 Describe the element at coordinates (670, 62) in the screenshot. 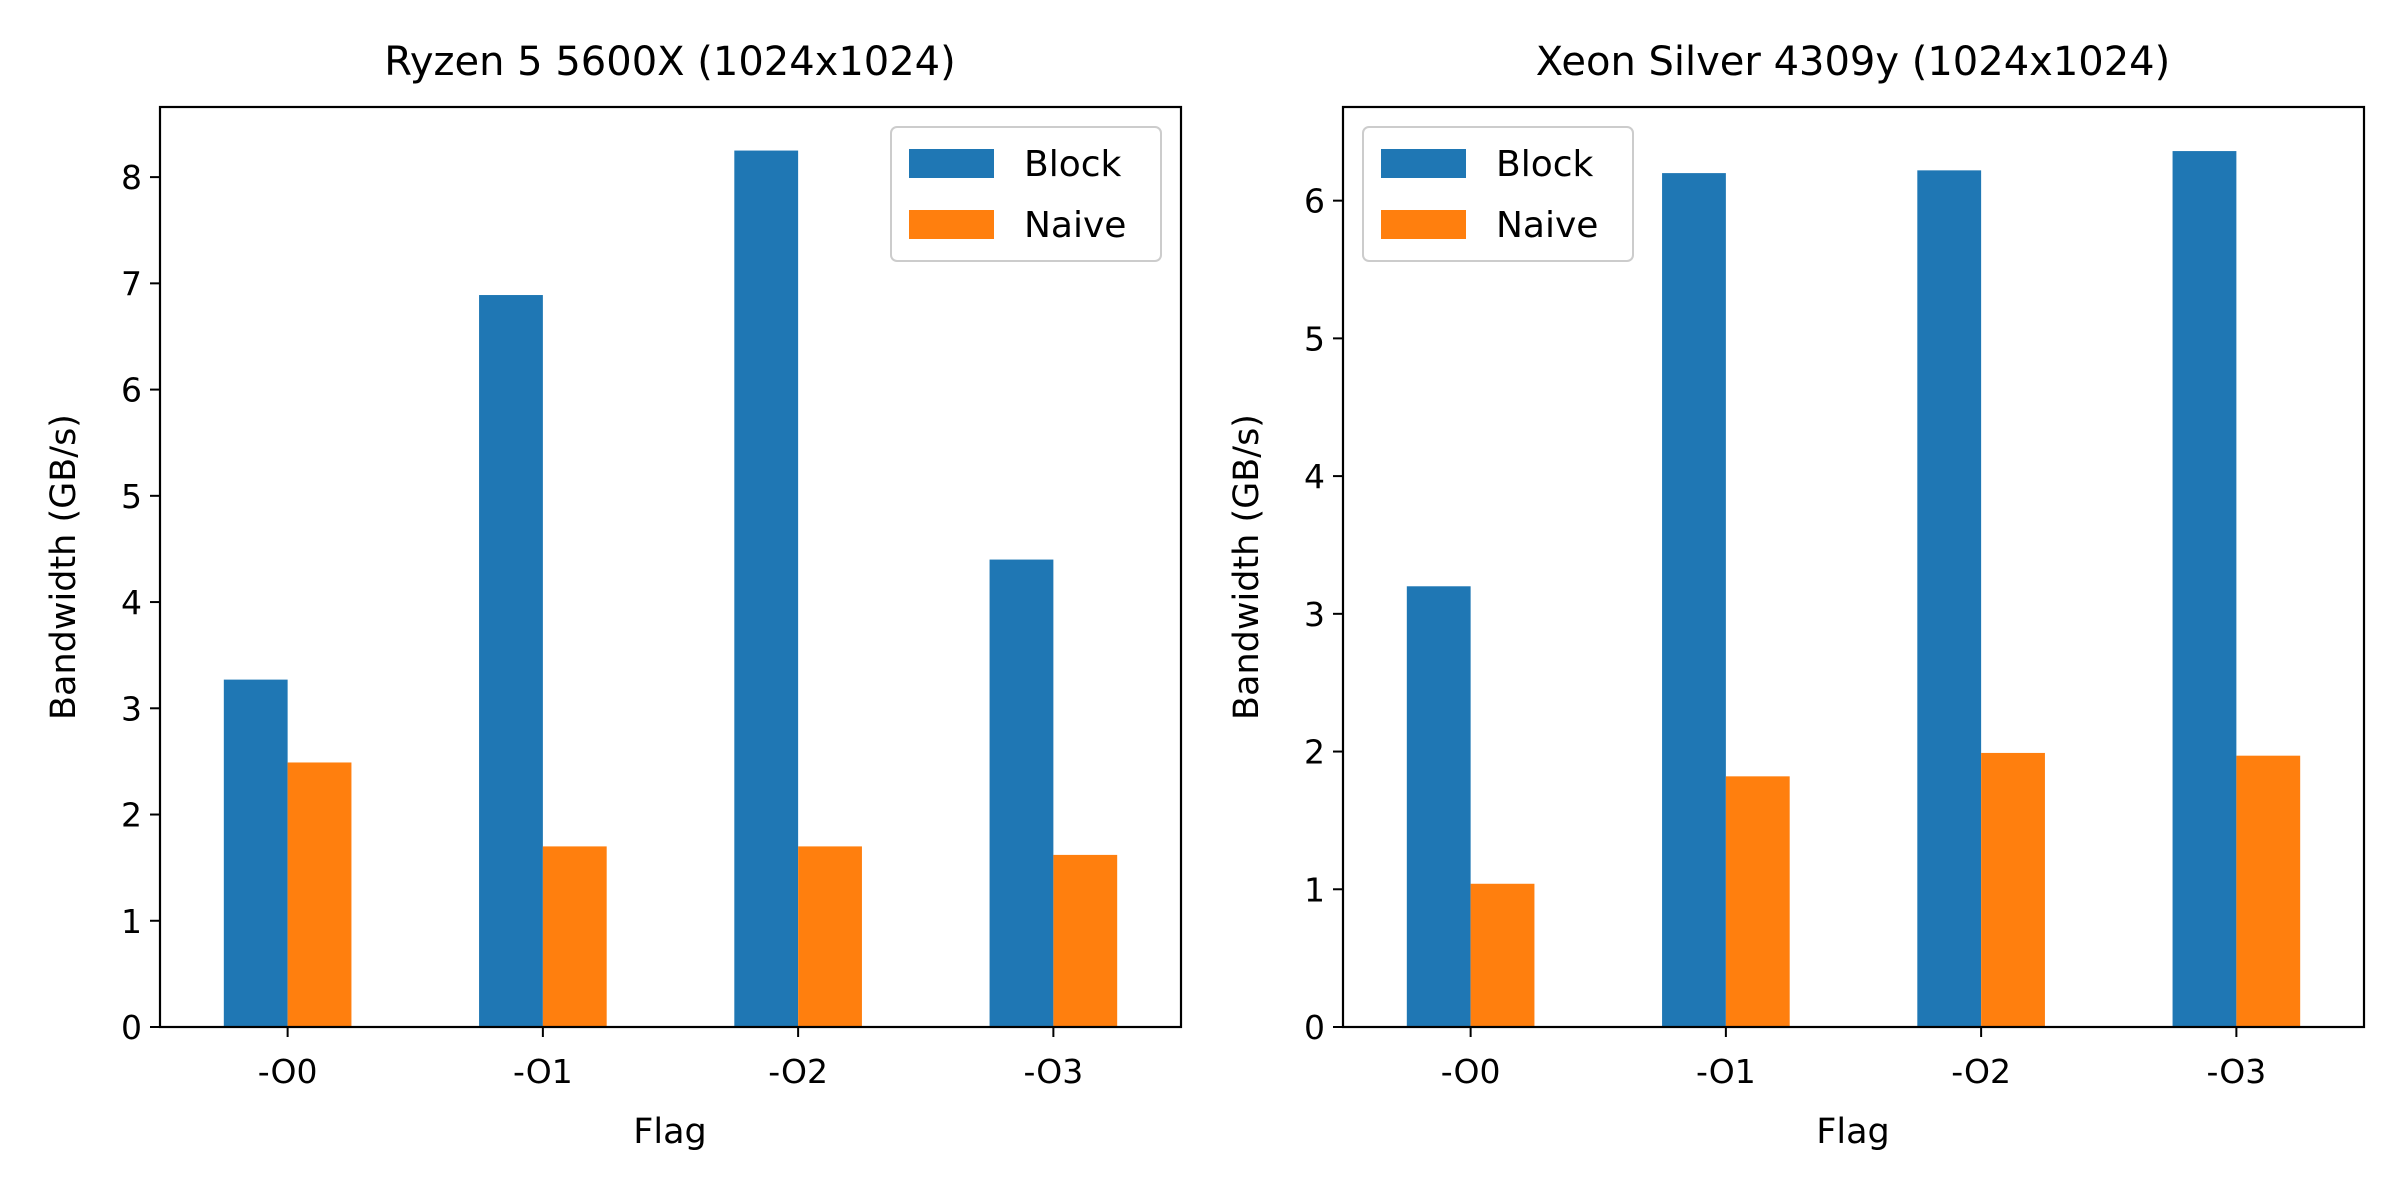

I see `chart-title: Ryzen 5 5600X (1024x1024)` at that location.